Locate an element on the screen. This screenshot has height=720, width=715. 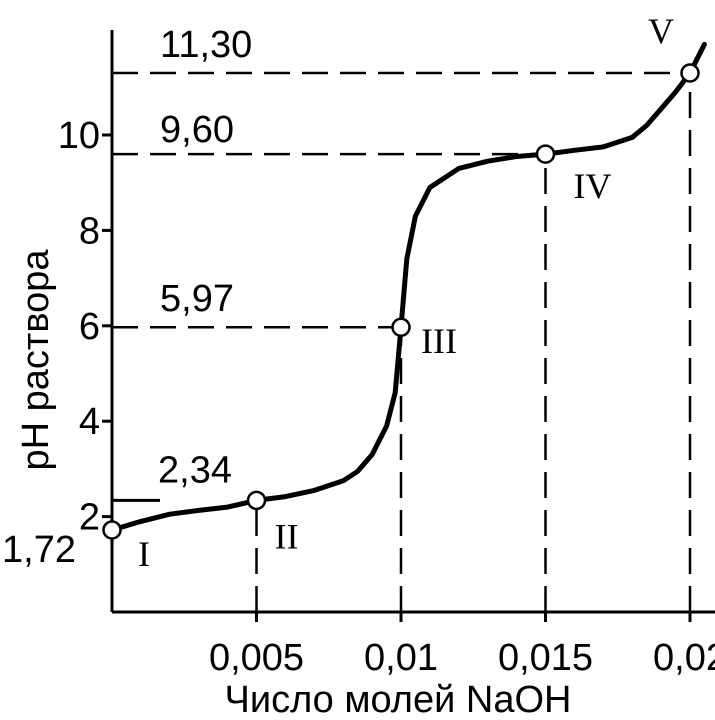
y-tick-label: 6 is located at coordinates (89, 327).